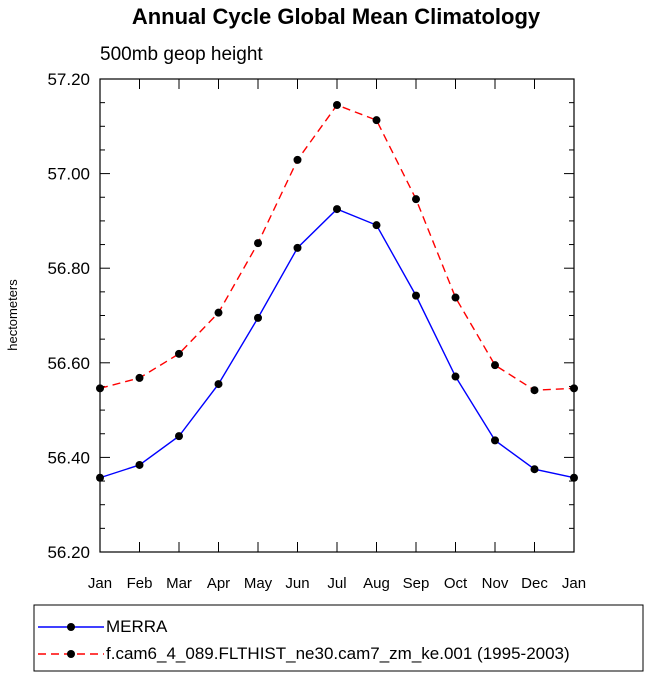 The image size is (649, 677). What do you see at coordinates (68, 552) in the screenshot?
I see `y-tick-label: 56.20` at bounding box center [68, 552].